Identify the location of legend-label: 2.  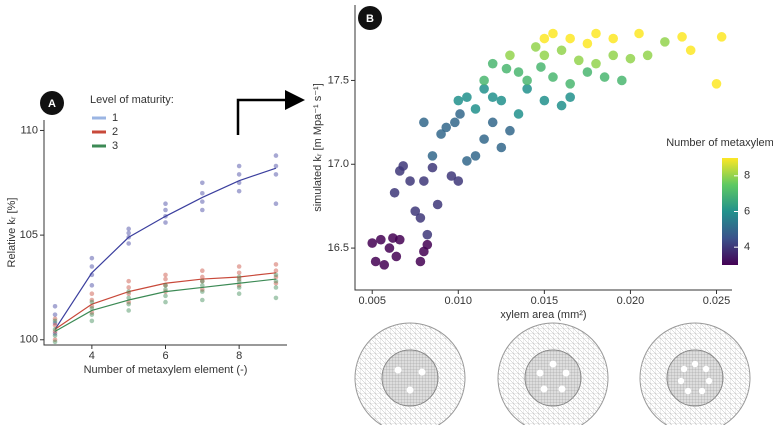
(115, 132).